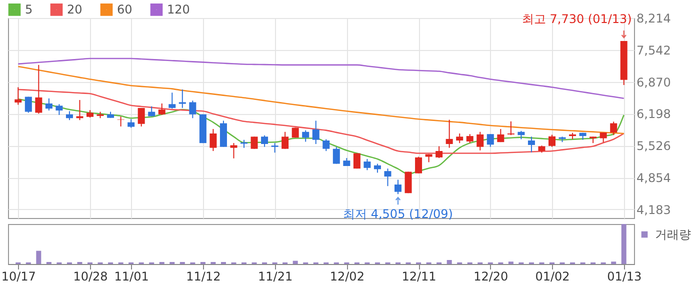 This screenshot has width=700, height=289. What do you see at coordinates (29, 9) in the screenshot?
I see `legend-label: 5` at bounding box center [29, 9].